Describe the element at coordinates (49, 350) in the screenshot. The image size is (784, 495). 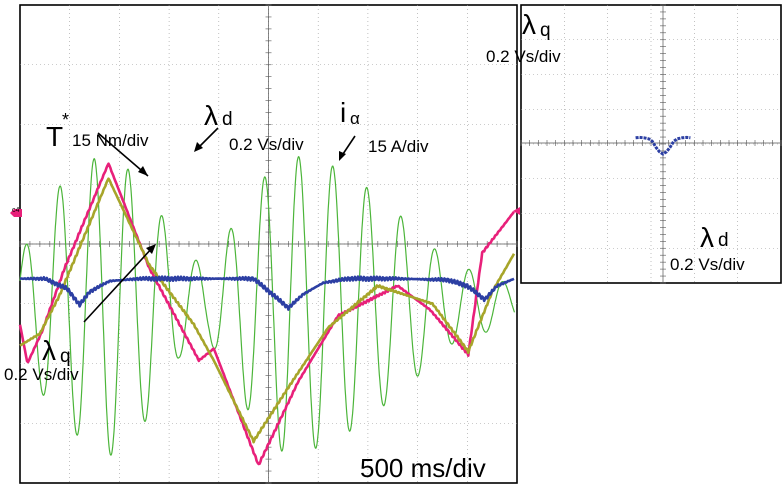
I see `lambda-q-symbol: λ` at that location.